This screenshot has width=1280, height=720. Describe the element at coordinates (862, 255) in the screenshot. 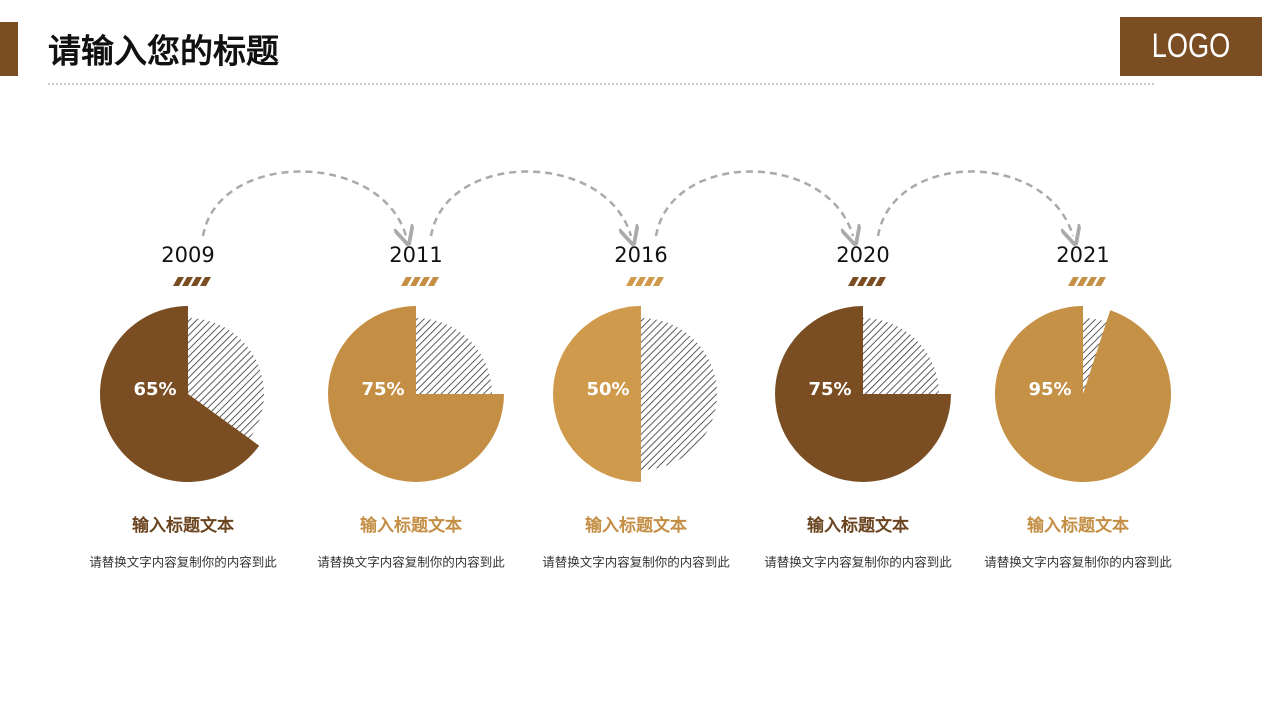

I see `year-label: 2020` at that location.